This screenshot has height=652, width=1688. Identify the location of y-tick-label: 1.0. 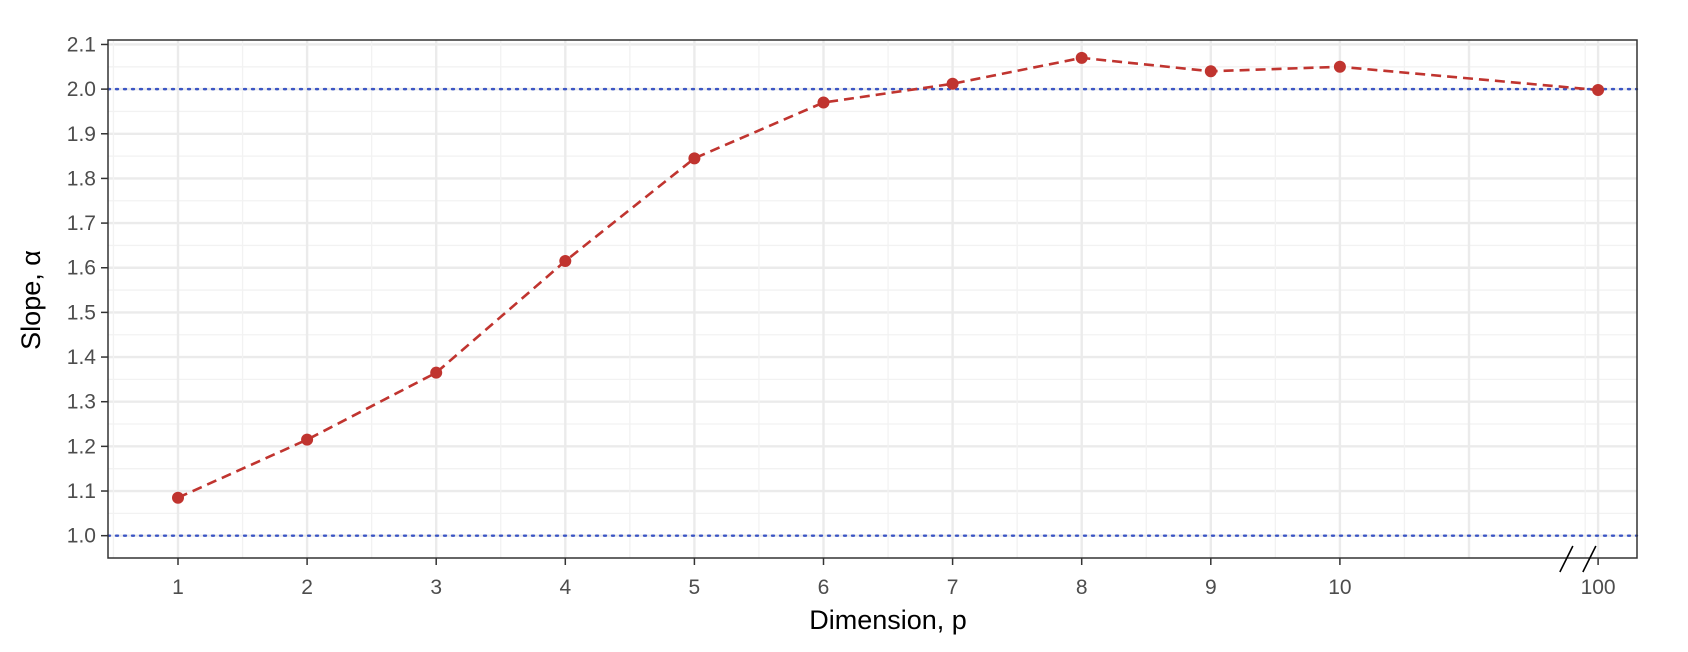
(81, 536).